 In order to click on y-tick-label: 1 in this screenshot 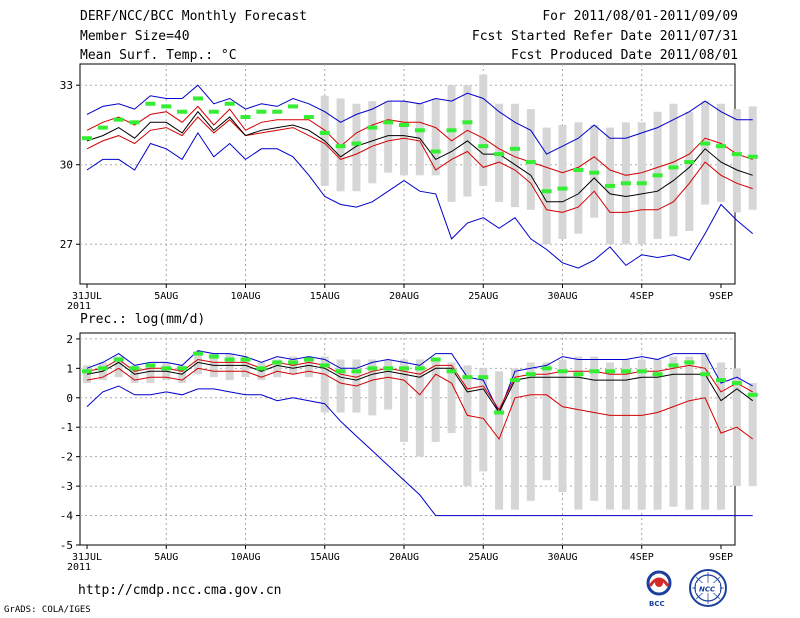, I will do `click(69, 368)`.